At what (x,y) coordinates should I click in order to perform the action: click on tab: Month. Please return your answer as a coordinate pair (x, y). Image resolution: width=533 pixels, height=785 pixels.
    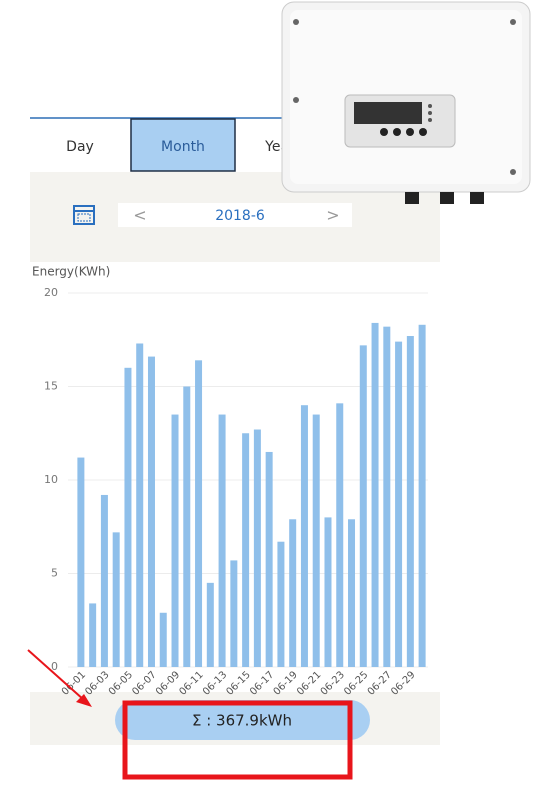
    Looking at the image, I should click on (183, 147).